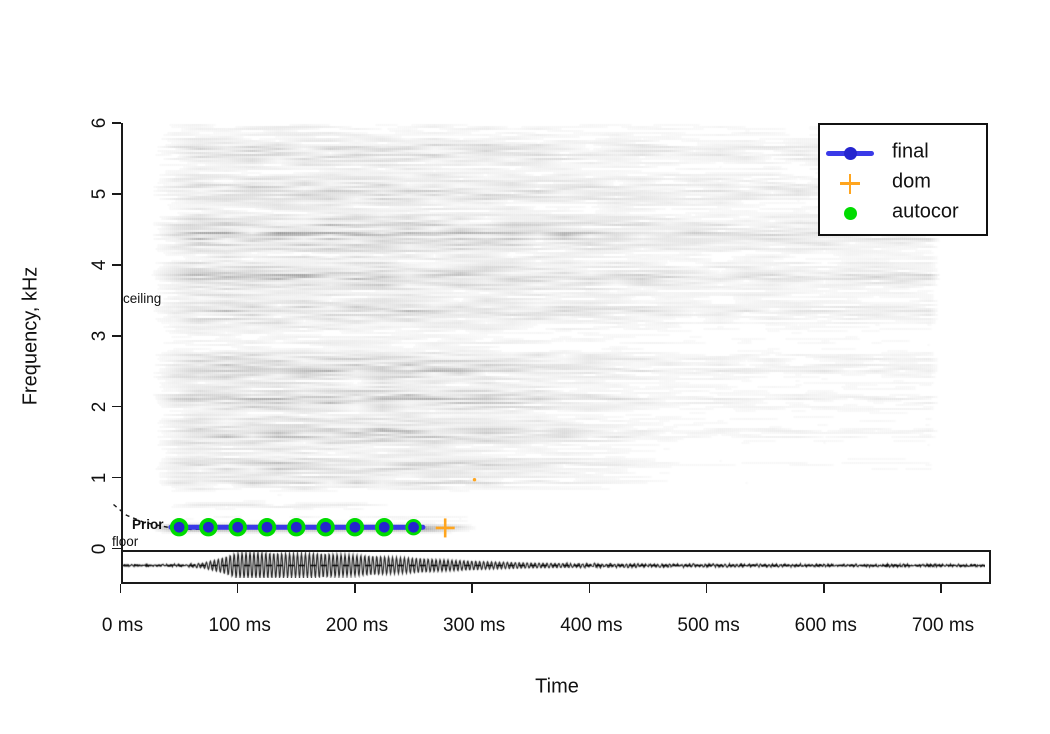  Describe the element at coordinates (125, 541) in the screenshot. I see `floor-label: floor` at that location.